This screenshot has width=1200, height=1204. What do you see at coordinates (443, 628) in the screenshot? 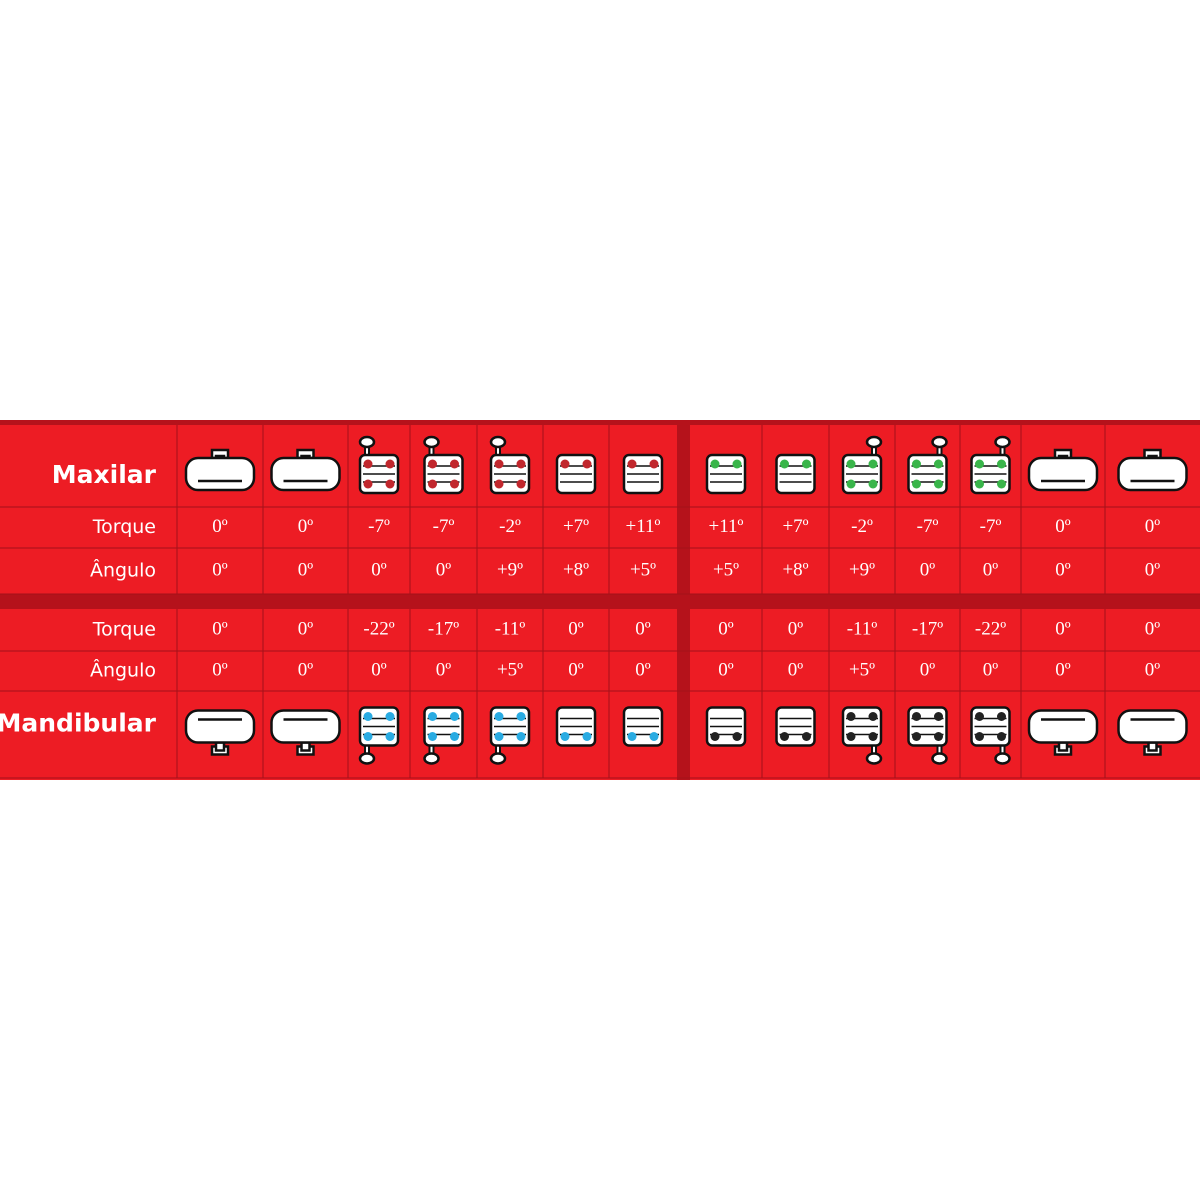
I see `cell-value: -17º` at bounding box center [443, 628].